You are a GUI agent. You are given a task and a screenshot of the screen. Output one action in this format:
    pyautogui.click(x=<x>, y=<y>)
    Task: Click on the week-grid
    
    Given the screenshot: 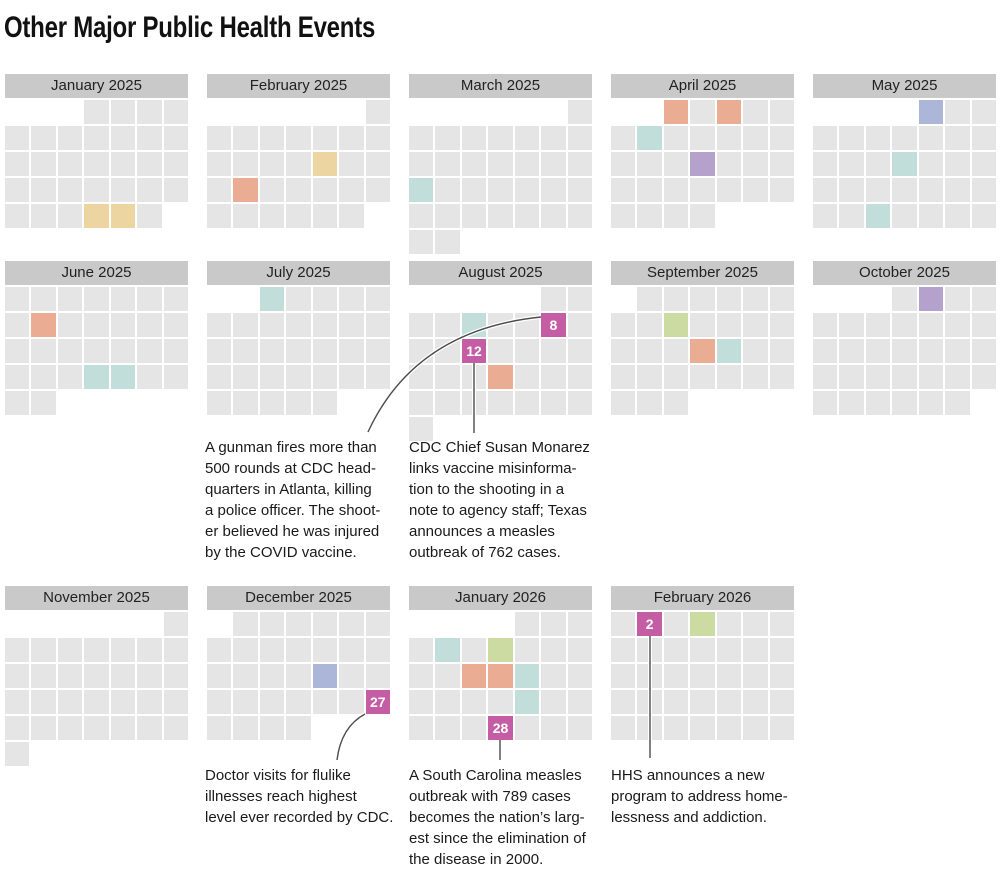 What is the action you would take?
    pyautogui.click(x=96, y=689)
    